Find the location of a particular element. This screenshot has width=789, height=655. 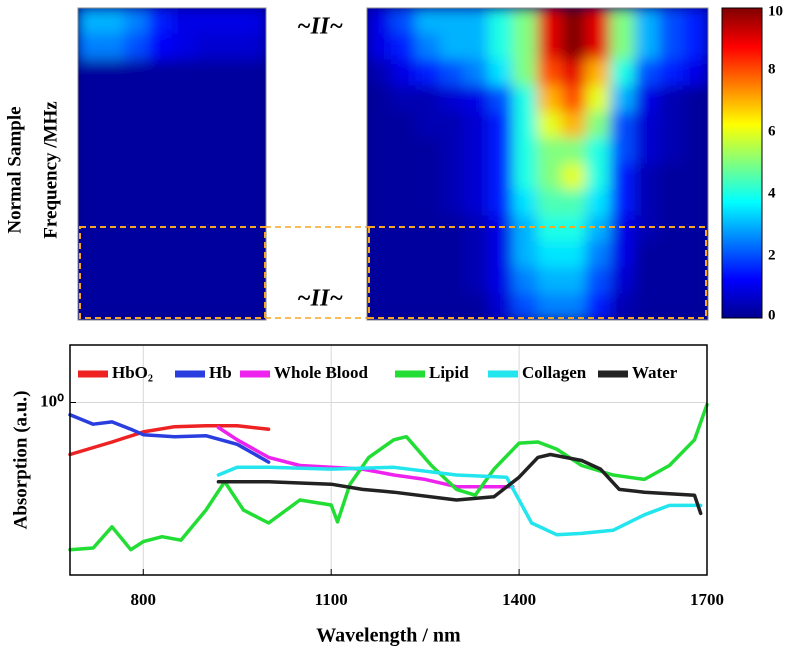

colorbar-tick-label: 8 is located at coordinates (772, 69).